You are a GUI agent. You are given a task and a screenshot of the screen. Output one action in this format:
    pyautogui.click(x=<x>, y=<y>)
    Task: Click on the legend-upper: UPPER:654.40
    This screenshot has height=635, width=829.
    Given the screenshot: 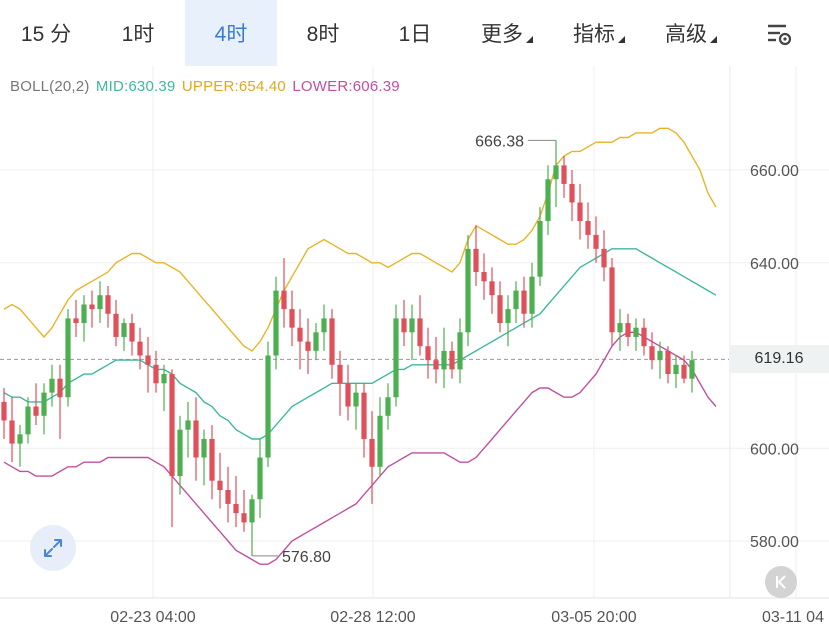 What is the action you would take?
    pyautogui.click(x=233, y=86)
    